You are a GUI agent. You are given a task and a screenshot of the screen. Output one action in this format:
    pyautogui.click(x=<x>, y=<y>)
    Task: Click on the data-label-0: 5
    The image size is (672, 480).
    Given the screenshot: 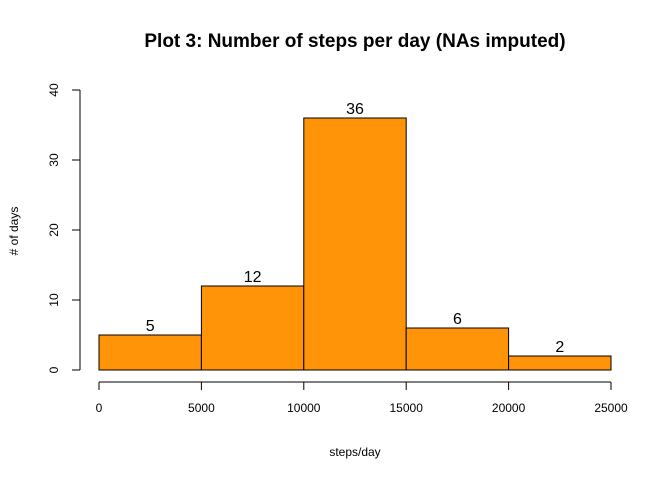 What is the action you would take?
    pyautogui.click(x=150, y=326)
    